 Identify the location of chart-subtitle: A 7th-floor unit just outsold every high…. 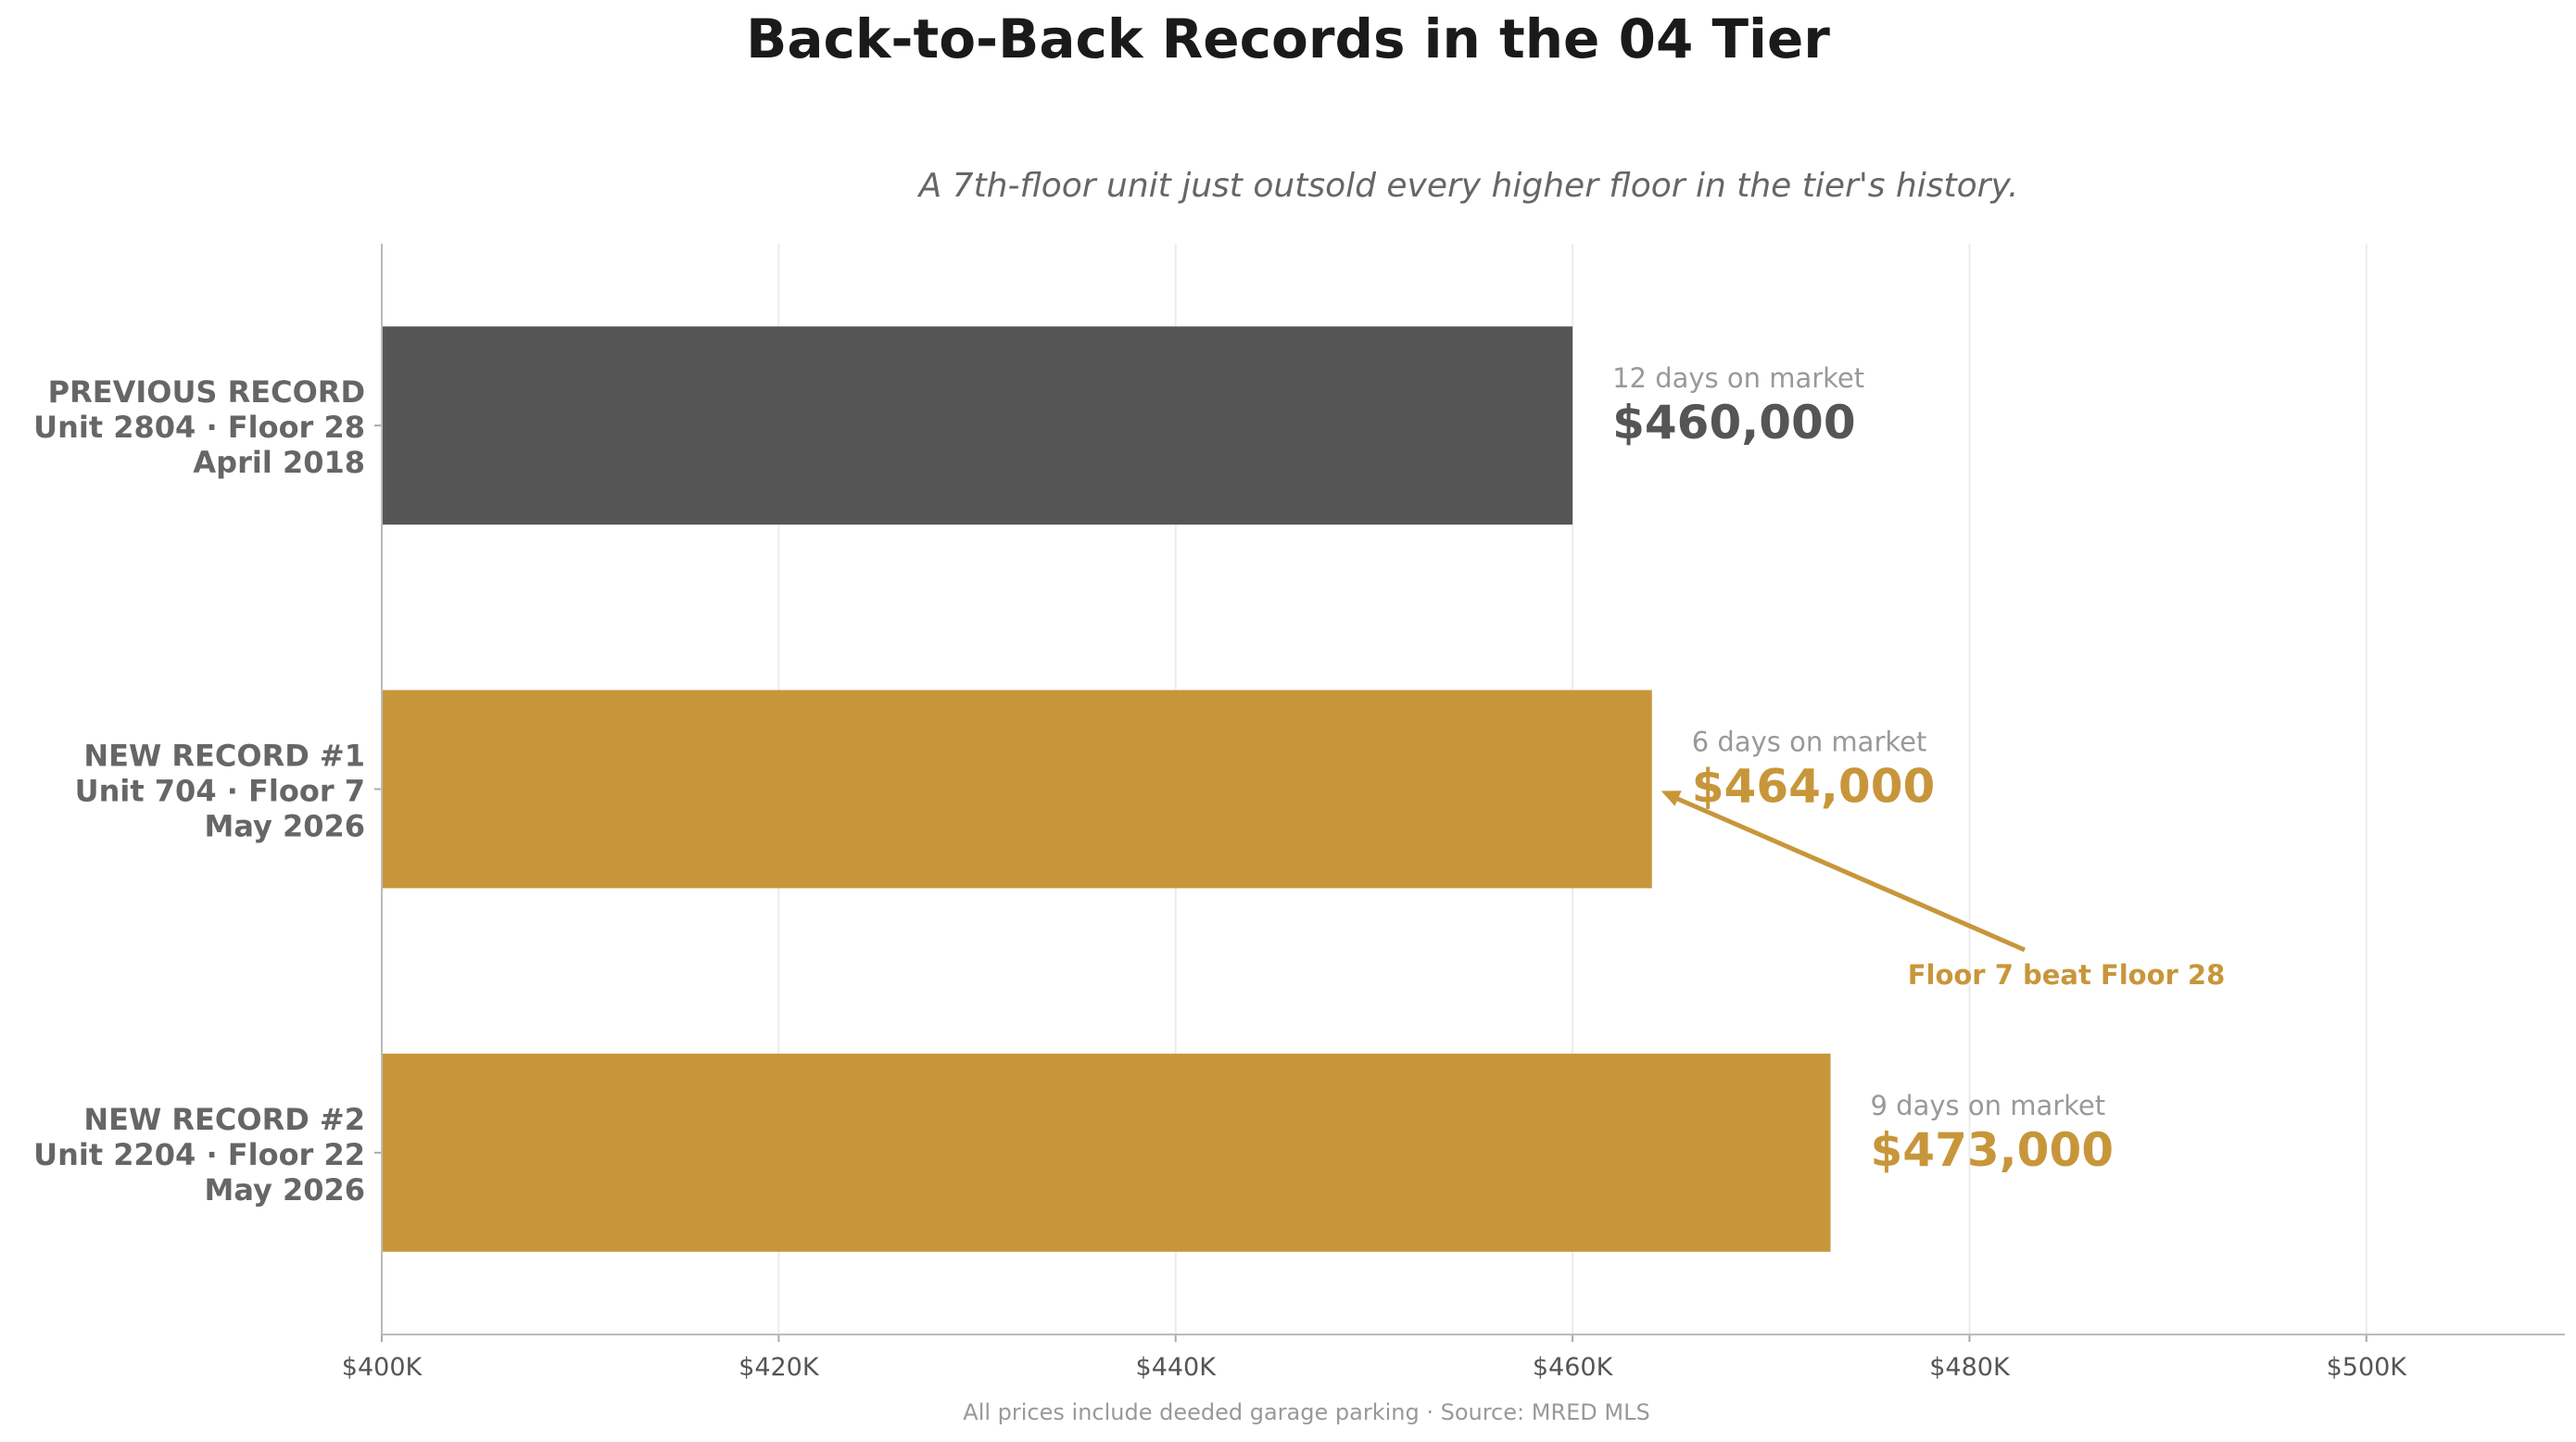
(1468, 186).